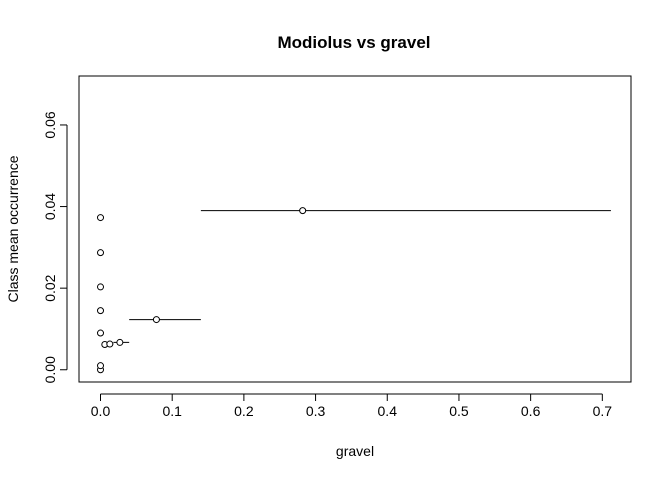  What do you see at coordinates (50, 206) in the screenshot?
I see `y-tick-label: 0.04` at bounding box center [50, 206].